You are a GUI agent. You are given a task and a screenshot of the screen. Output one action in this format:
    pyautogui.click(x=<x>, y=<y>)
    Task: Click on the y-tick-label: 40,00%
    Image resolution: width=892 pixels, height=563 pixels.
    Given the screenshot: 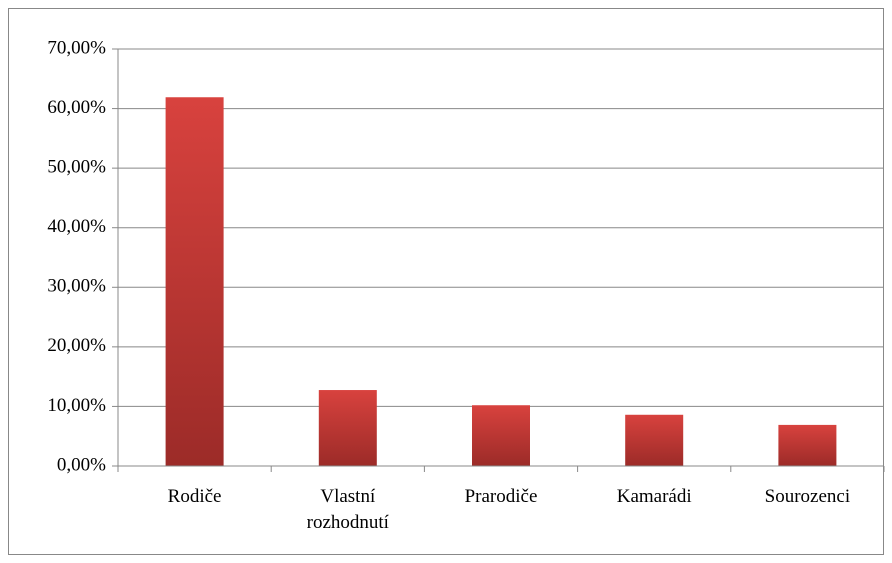 What is the action you would take?
    pyautogui.click(x=76, y=226)
    